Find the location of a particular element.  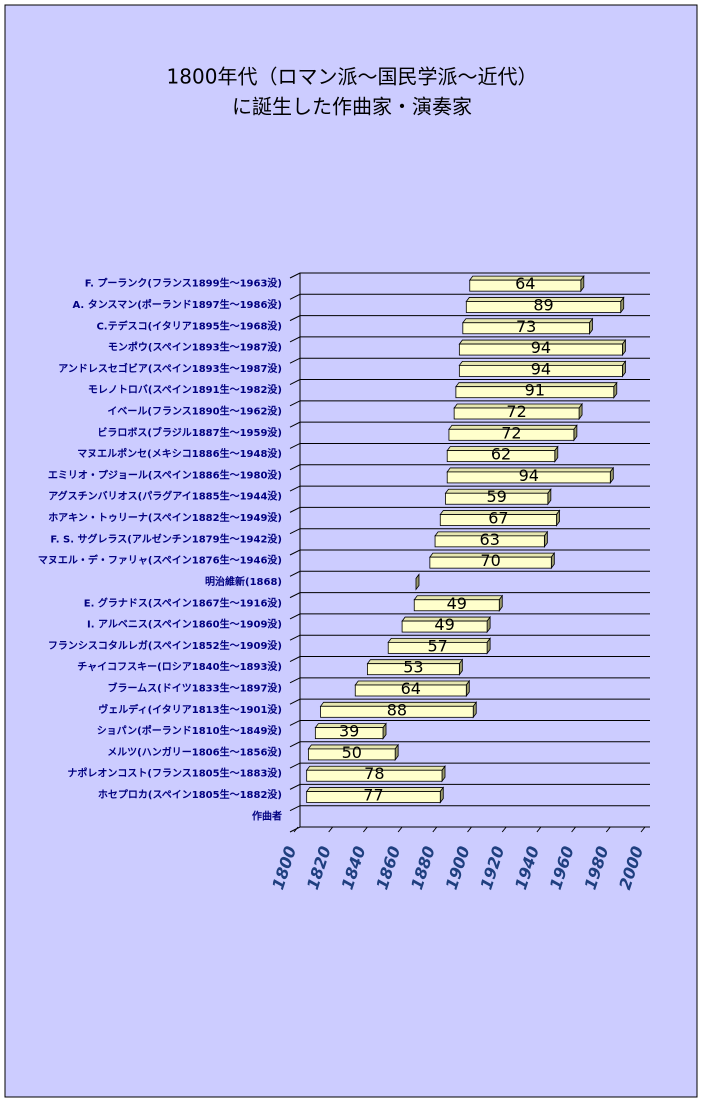

y-tick-label: ホアキン・トゥリーナ(スペイン1882生～1949没) is located at coordinates (165, 517).